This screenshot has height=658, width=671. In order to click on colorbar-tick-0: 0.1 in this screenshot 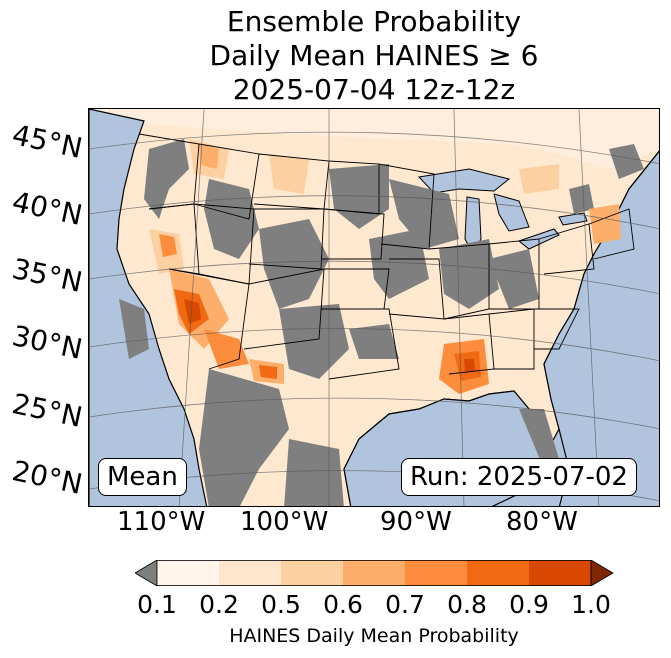, I will do `click(157, 604)`.